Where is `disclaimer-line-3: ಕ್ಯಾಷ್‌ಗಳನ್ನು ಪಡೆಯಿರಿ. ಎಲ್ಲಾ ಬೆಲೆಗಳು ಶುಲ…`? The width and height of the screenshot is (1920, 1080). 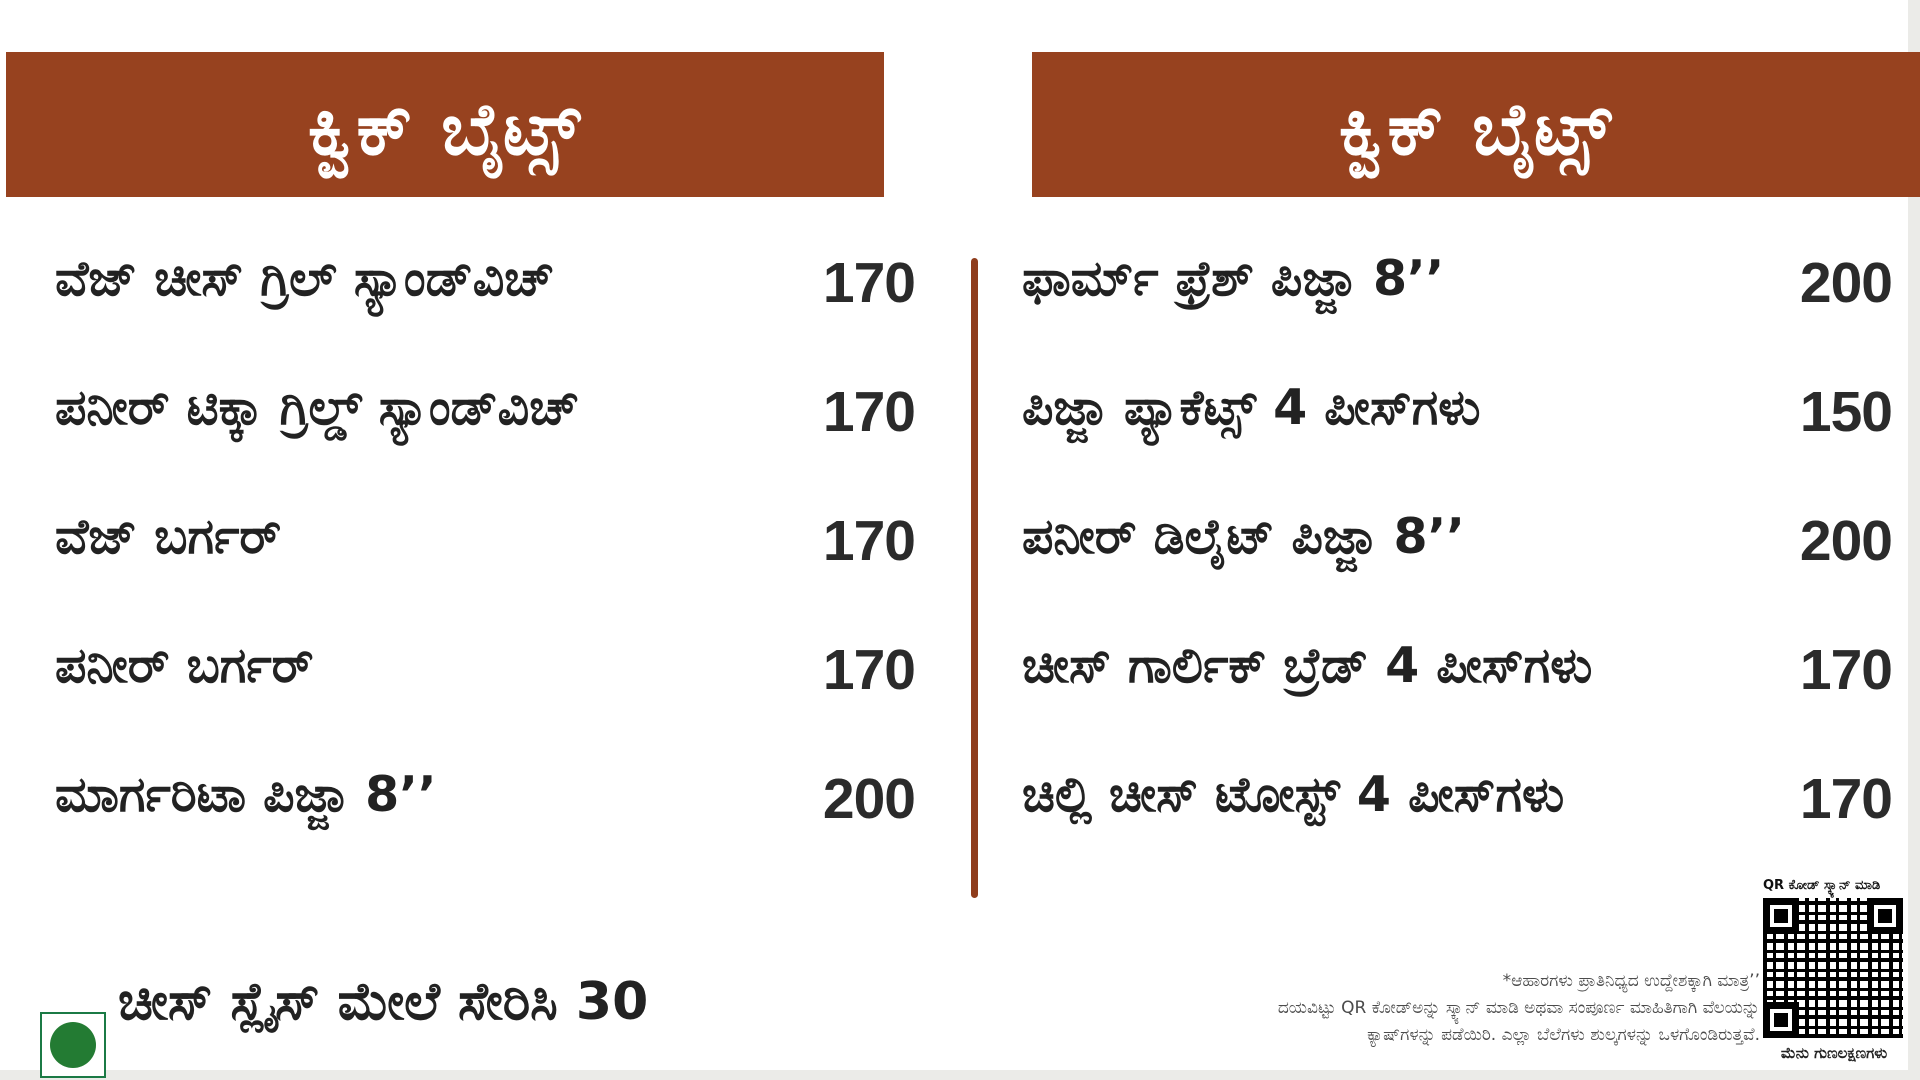 disclaimer-line-3: ಕ್ಯಾಷ್‌ಗಳನ್ನು ಪಡೆಯಿರಿ. ಎಲ್ಲಾ ಬೆಲೆಗಳು ಶುಲ… is located at coordinates (1563, 1035).